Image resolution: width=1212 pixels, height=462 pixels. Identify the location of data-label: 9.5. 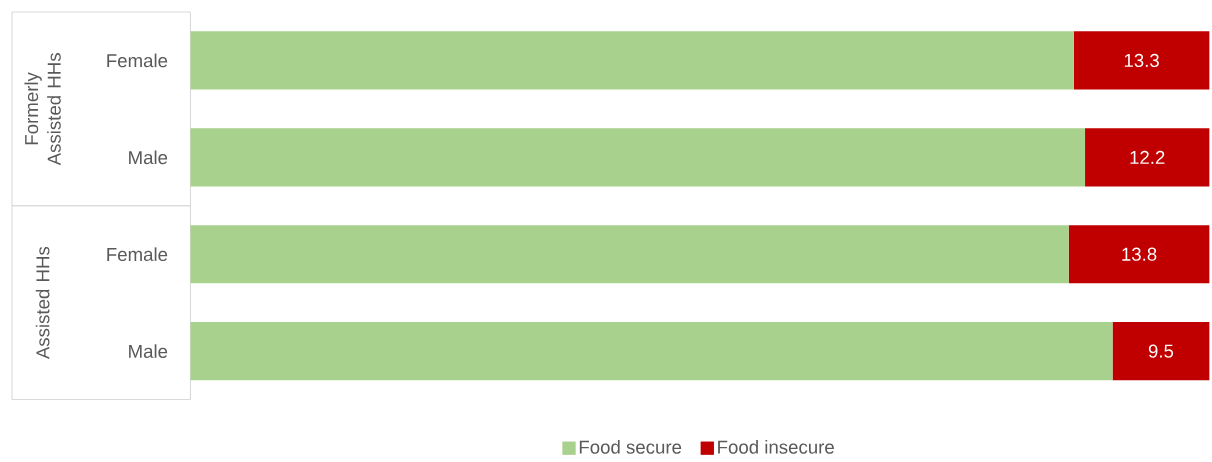
(1161, 351).